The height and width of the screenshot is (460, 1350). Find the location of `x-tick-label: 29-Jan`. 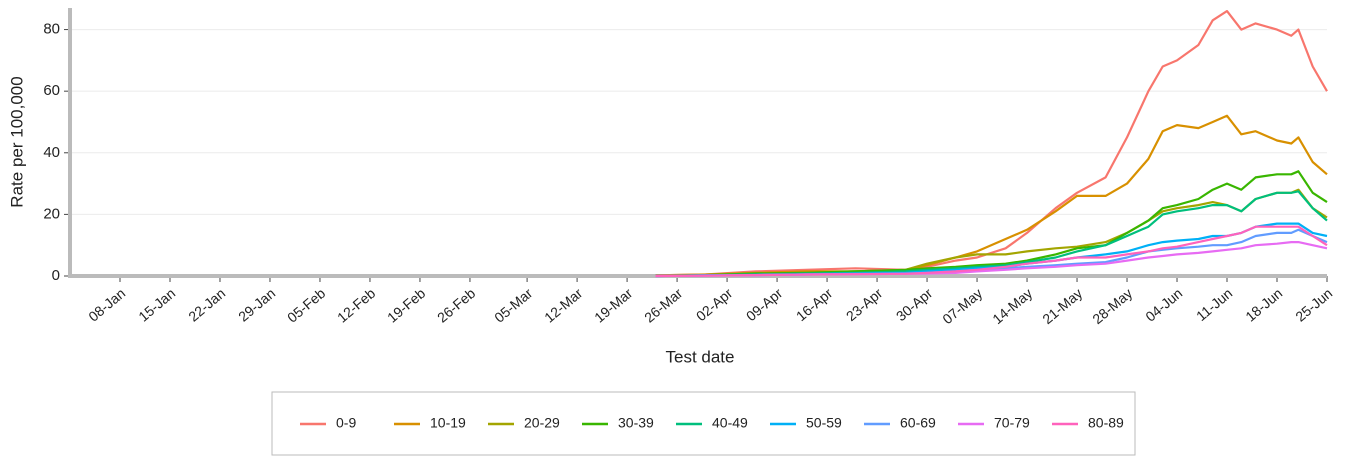

x-tick-label: 29-Jan is located at coordinates (256, 305).